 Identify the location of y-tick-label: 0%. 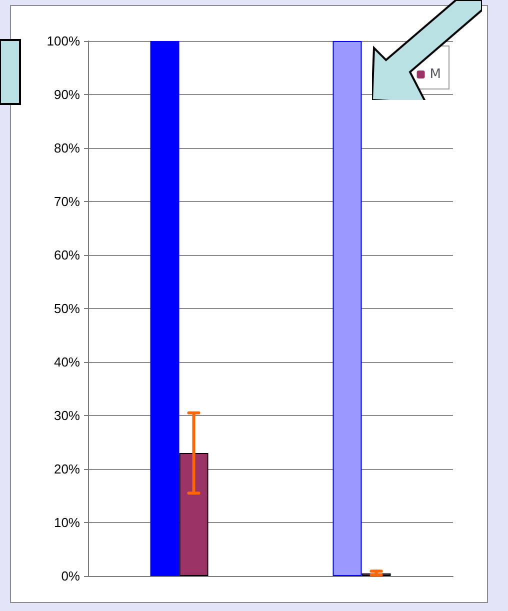
(70, 576).